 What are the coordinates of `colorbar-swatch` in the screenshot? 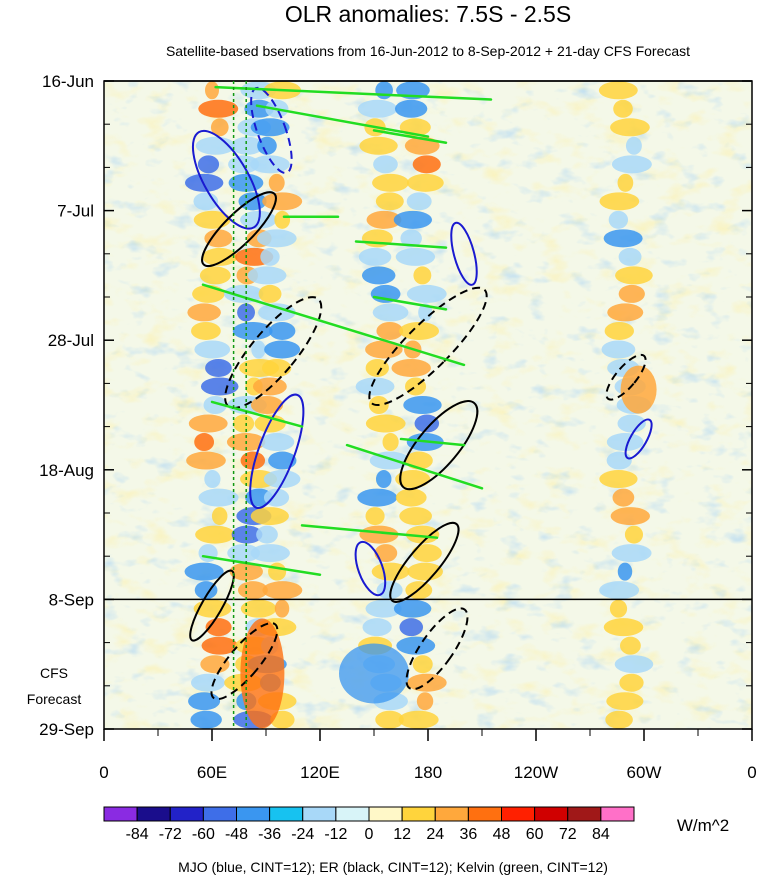 It's located at (186, 814).